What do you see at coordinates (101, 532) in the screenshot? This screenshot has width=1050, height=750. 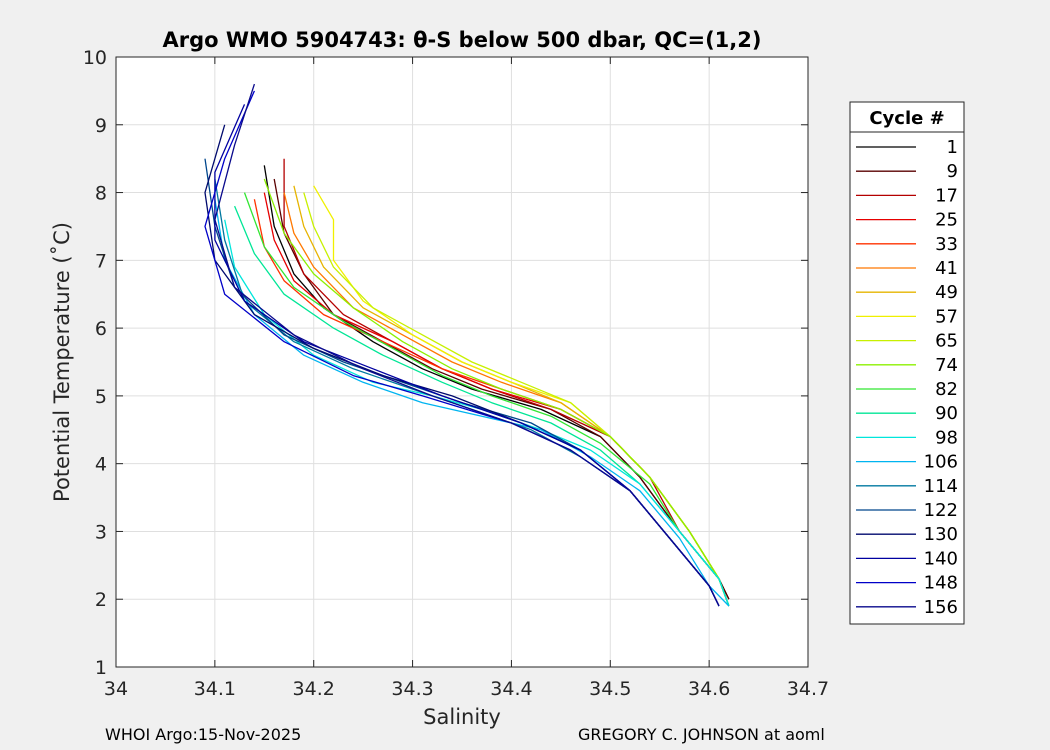 I see `y-tick-label: 3` at bounding box center [101, 532].